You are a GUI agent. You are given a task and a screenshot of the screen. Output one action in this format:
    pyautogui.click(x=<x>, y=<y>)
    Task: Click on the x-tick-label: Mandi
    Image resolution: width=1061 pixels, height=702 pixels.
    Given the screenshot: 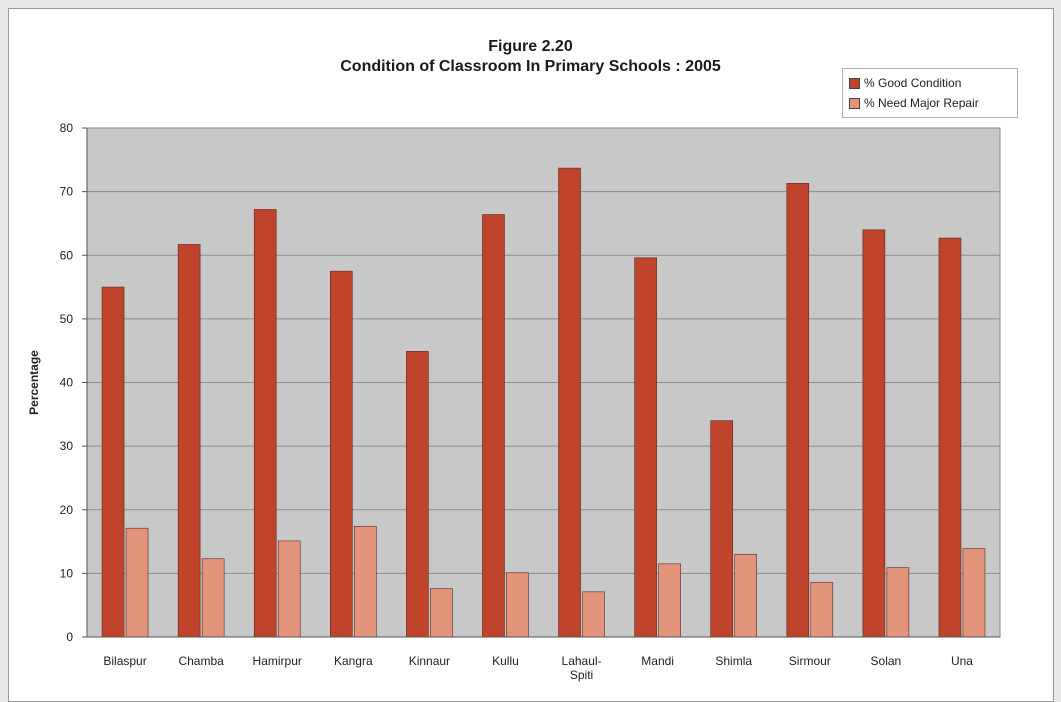 What is the action you would take?
    pyautogui.click(x=657, y=661)
    